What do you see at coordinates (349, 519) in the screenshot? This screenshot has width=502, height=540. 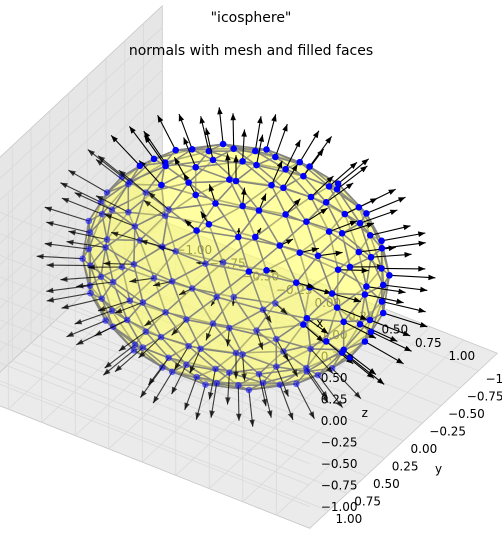 I see `y-tick-label: 1.00` at bounding box center [349, 519].